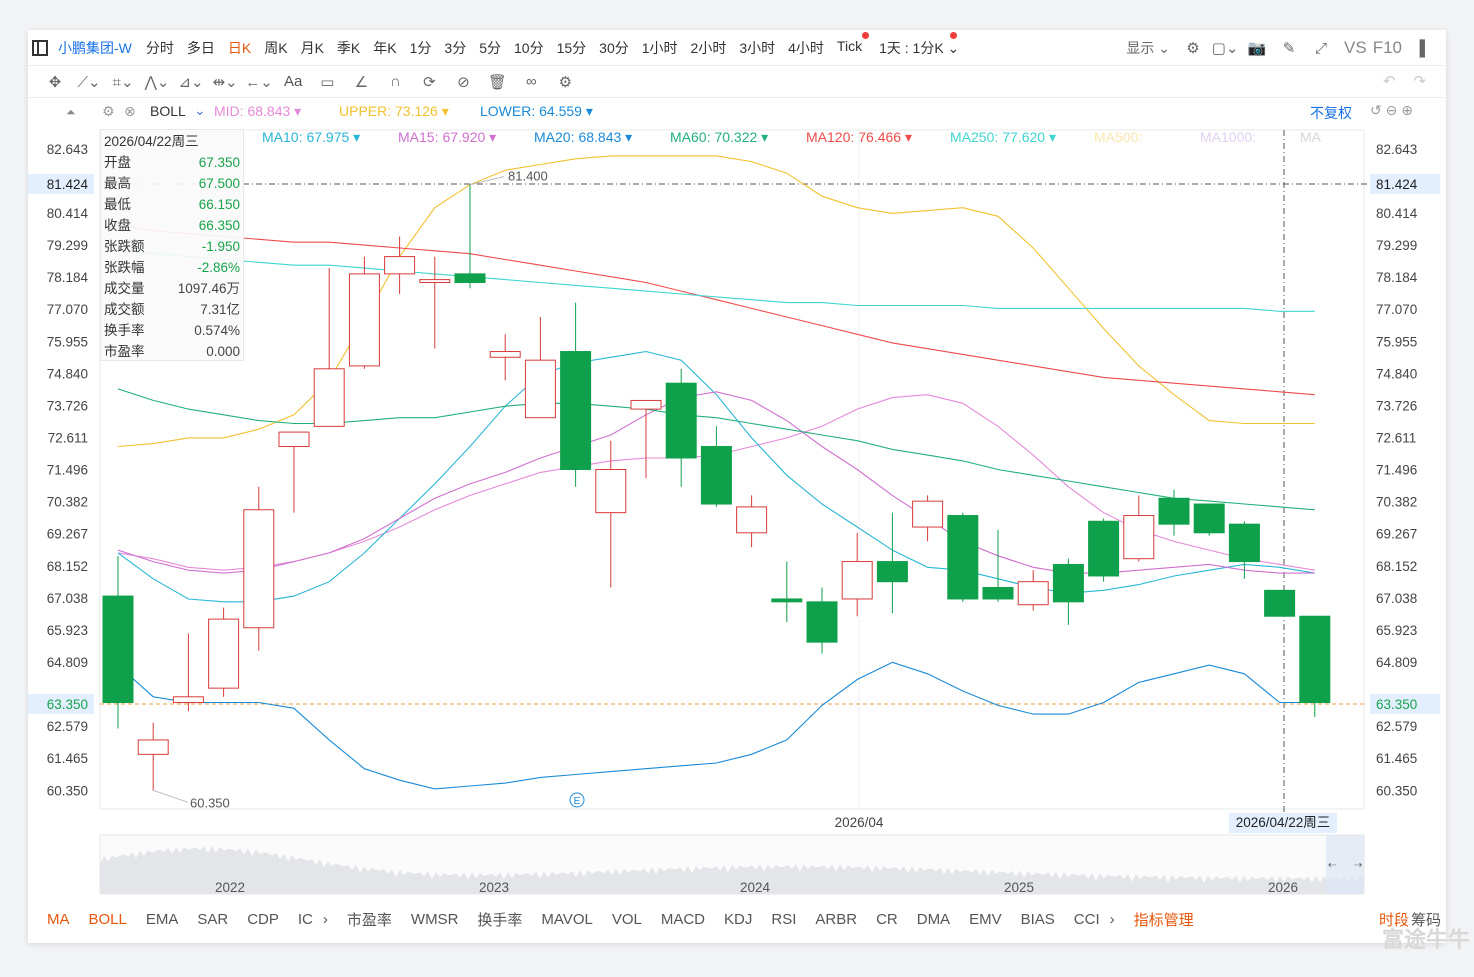 The height and width of the screenshot is (977, 1474). I want to click on indicator-tab: VOL, so click(626, 919).